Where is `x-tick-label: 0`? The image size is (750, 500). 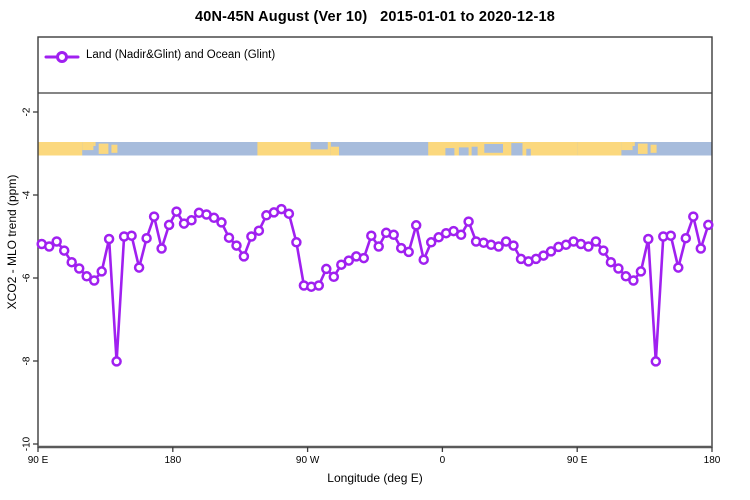 x-tick-label: 0 is located at coordinates (443, 460).